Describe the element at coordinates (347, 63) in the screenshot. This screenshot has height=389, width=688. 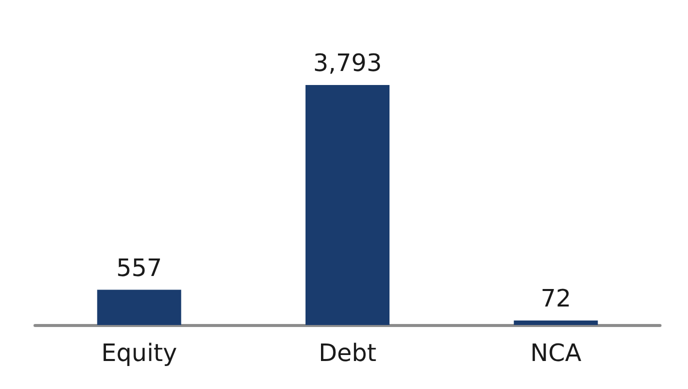
I see `data-label: 3,793` at that location.